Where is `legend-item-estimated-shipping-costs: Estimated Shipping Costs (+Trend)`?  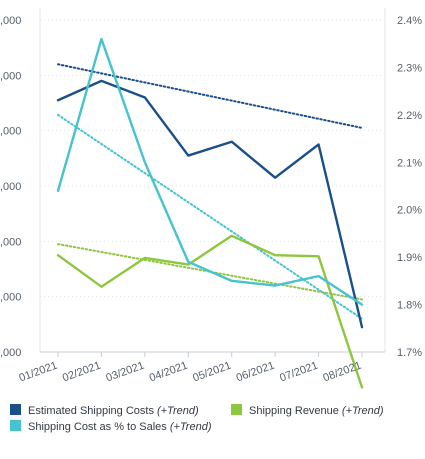
legend-item-estimated-shipping-costs: Estimated Shipping Costs (+Trend) is located at coordinates (104, 410).